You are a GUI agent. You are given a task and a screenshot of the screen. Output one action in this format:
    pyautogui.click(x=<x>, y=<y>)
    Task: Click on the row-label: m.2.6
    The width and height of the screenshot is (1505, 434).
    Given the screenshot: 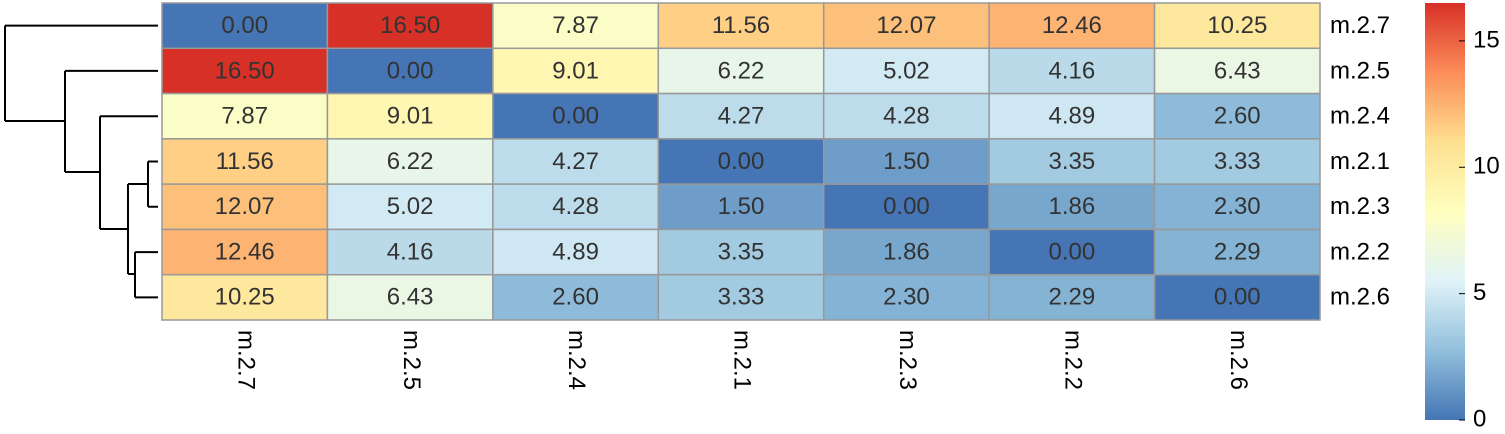 What is the action you would take?
    pyautogui.click(x=1360, y=297)
    